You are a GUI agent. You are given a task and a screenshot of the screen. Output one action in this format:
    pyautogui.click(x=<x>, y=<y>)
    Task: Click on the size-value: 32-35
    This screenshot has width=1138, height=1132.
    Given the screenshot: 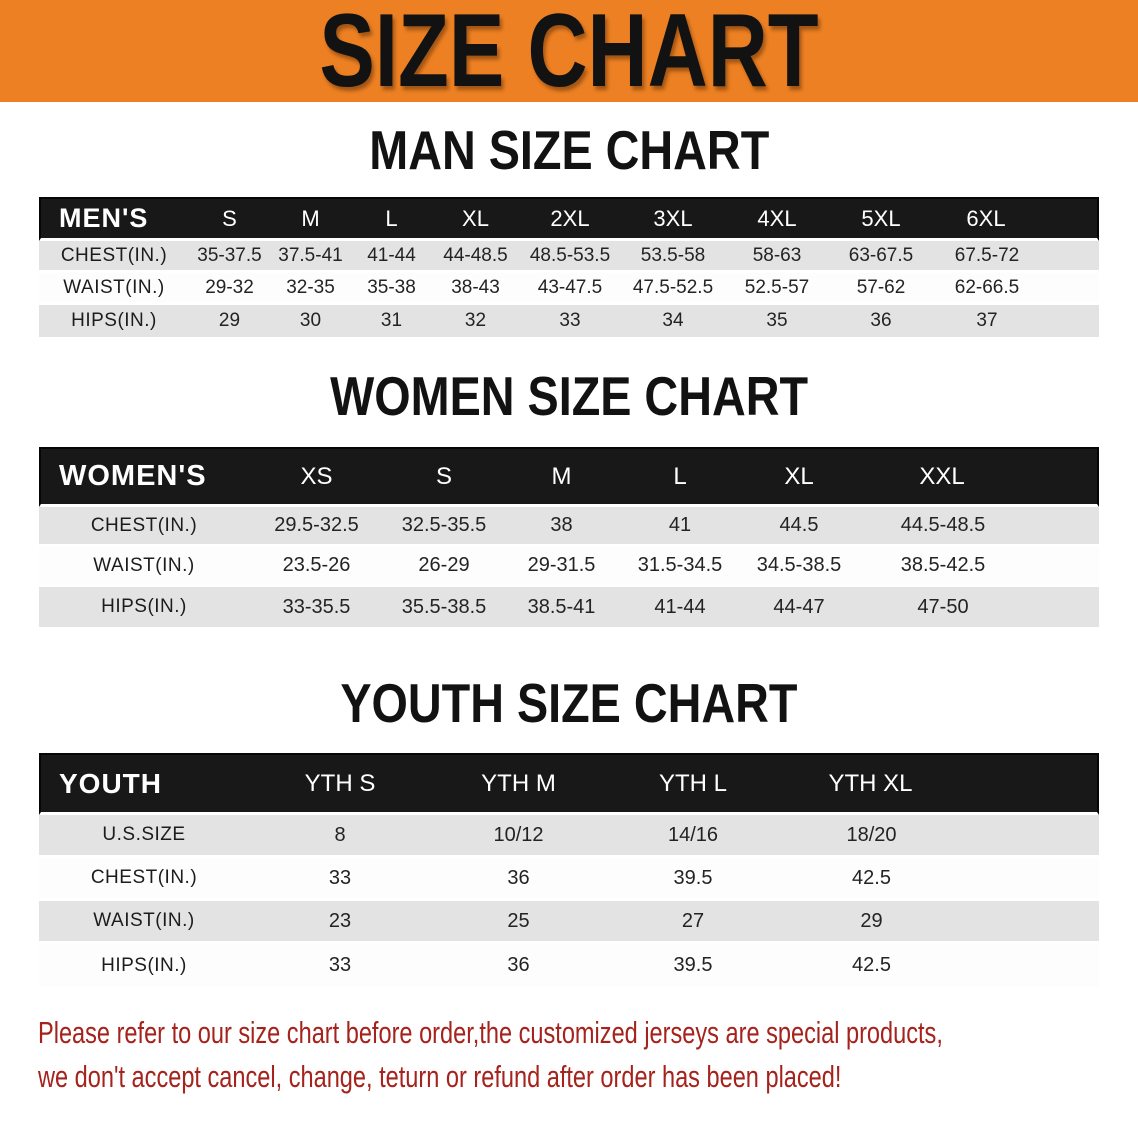 What is the action you would take?
    pyautogui.click(x=310, y=289)
    